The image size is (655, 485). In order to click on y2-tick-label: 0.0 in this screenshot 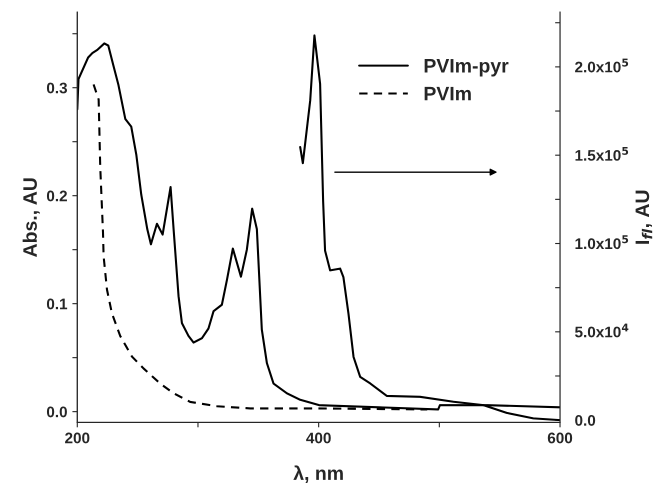, I will do `click(585, 420)`.